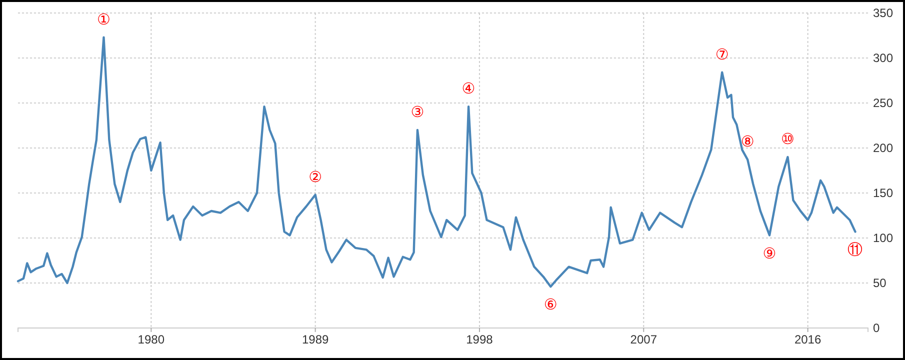 The width and height of the screenshot is (905, 360). I want to click on x-tick-label: 2007, so click(644, 339).